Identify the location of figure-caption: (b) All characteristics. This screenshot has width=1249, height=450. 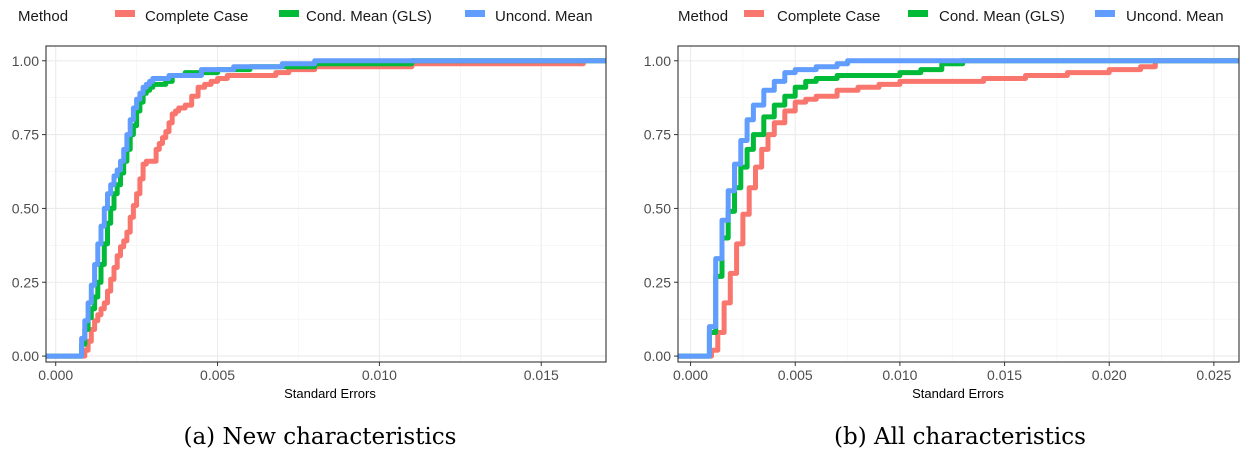
(960, 437).